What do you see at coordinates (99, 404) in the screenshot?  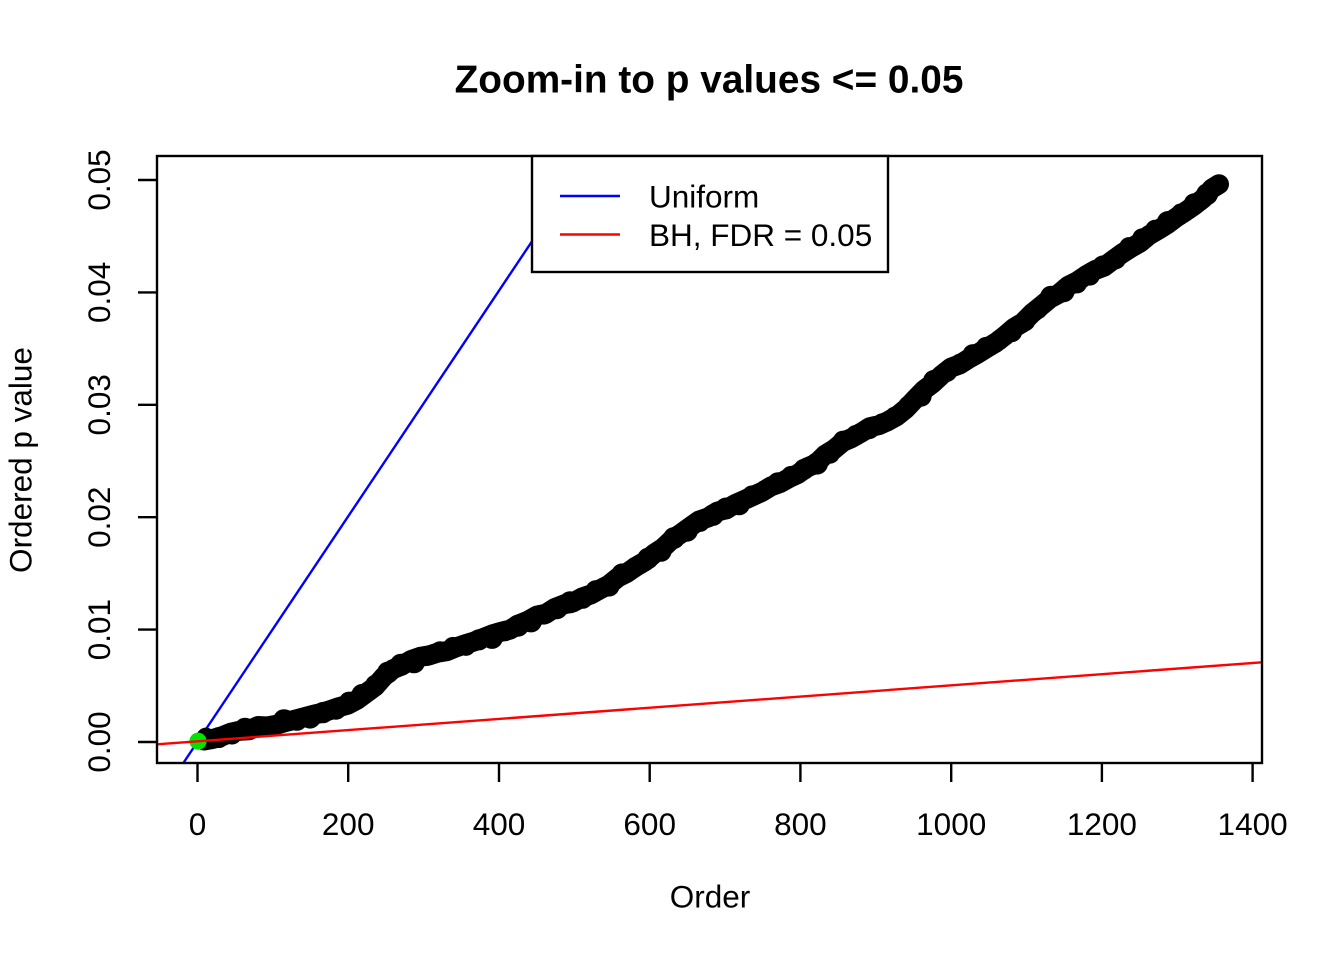 I see `svg-text: 0.03` at bounding box center [99, 404].